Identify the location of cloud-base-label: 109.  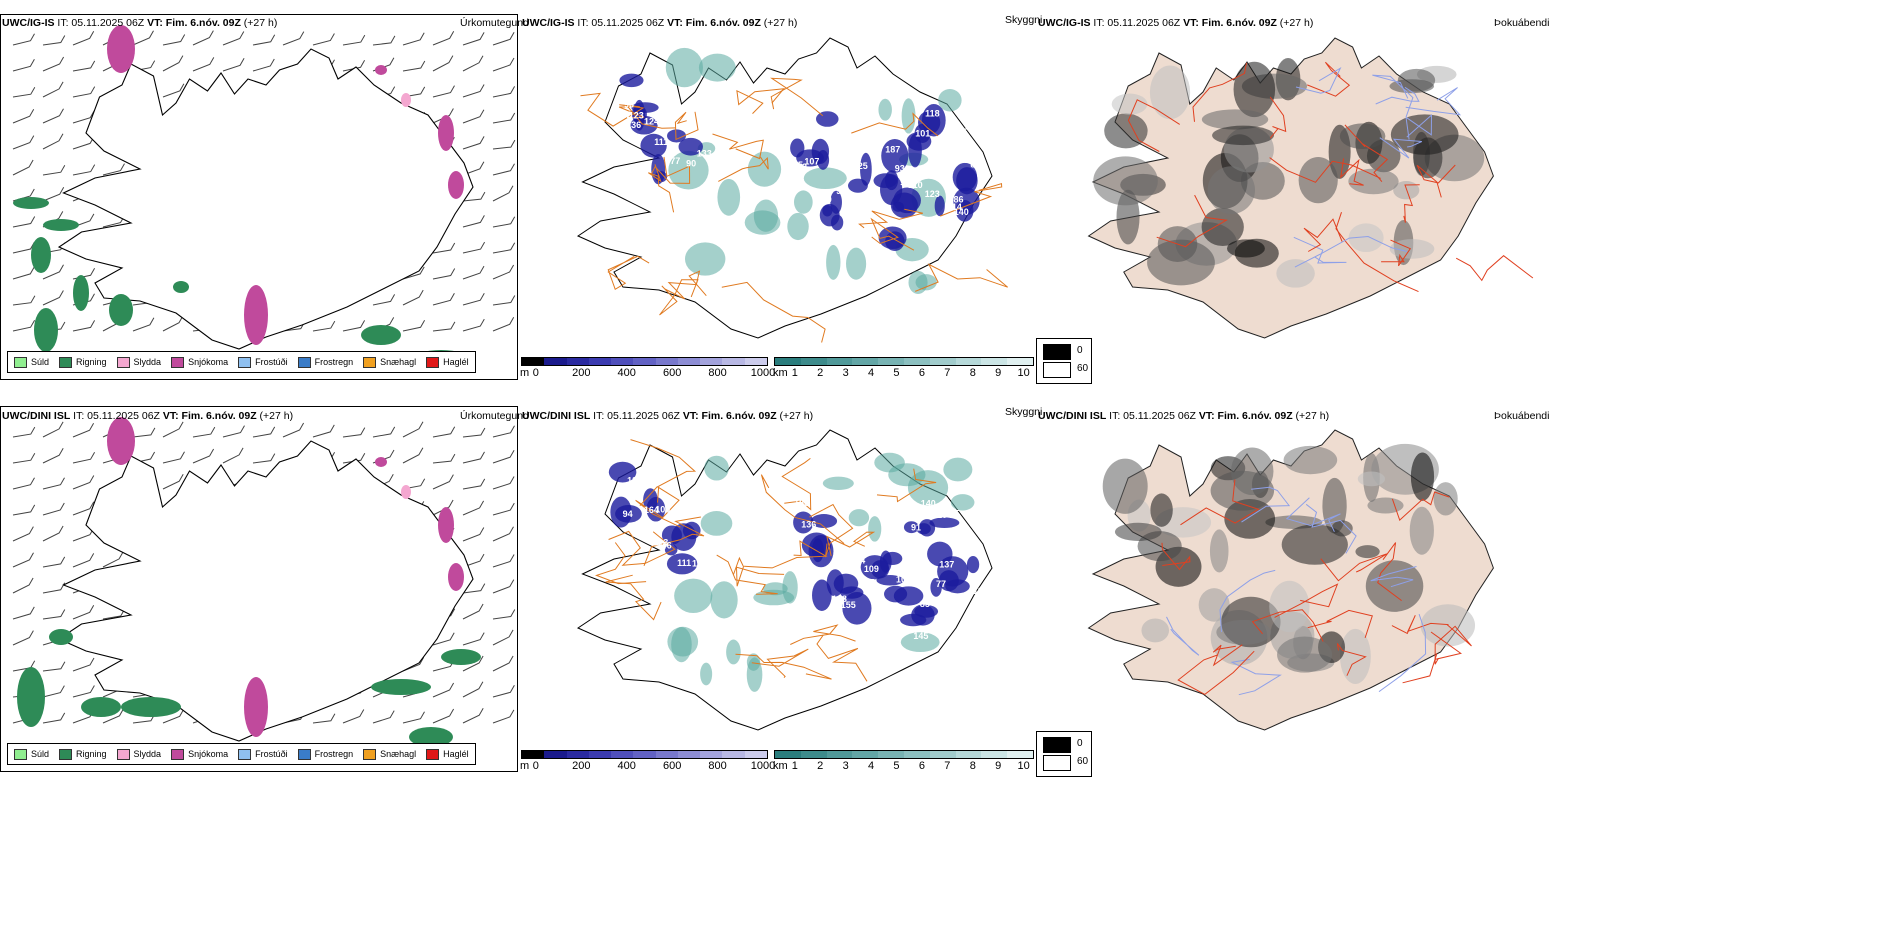
(871, 569).